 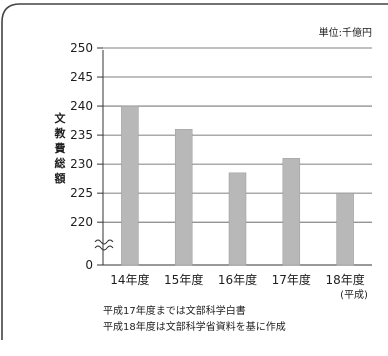 I want to click on axis-break-icon, so click(x=104, y=245).